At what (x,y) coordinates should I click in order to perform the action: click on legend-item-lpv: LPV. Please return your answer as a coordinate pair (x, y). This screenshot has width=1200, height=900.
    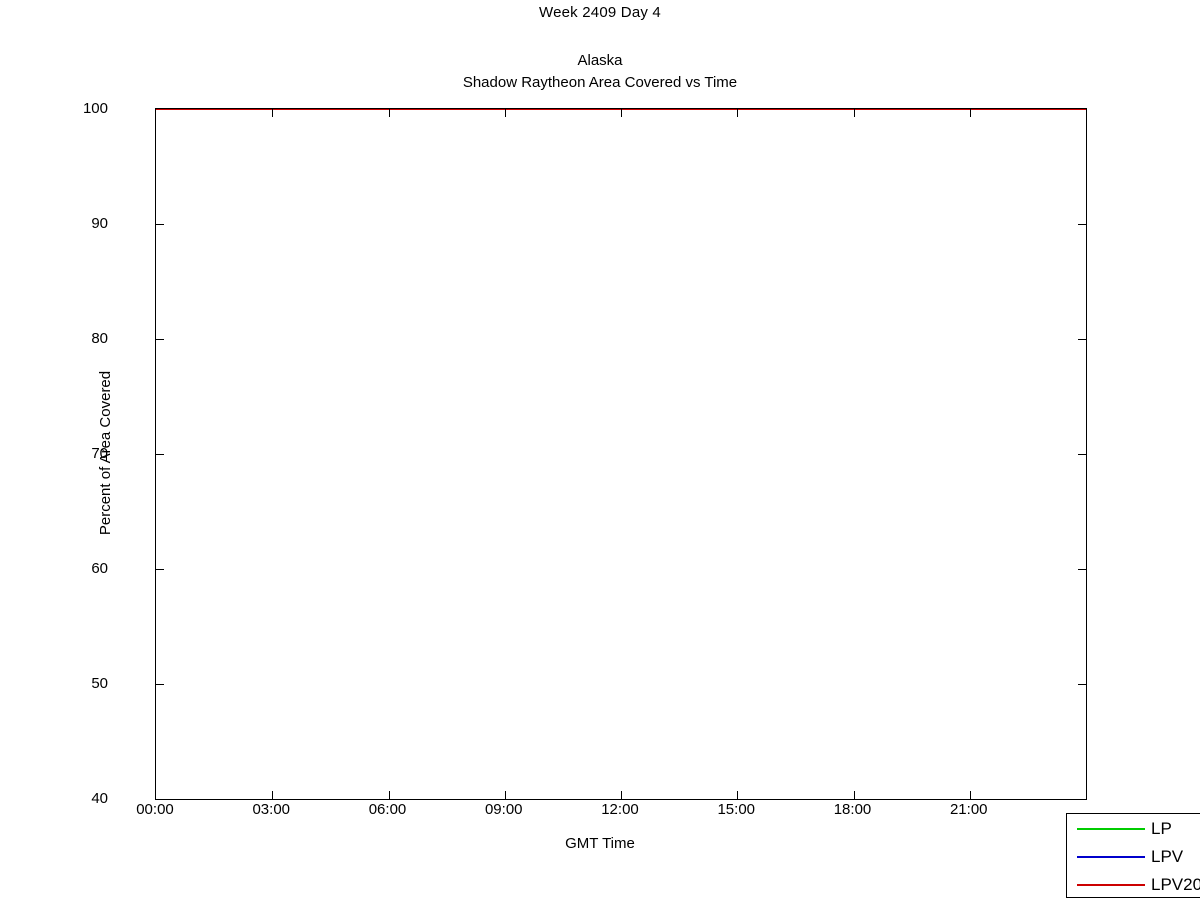
    Looking at the image, I should click on (1133, 857).